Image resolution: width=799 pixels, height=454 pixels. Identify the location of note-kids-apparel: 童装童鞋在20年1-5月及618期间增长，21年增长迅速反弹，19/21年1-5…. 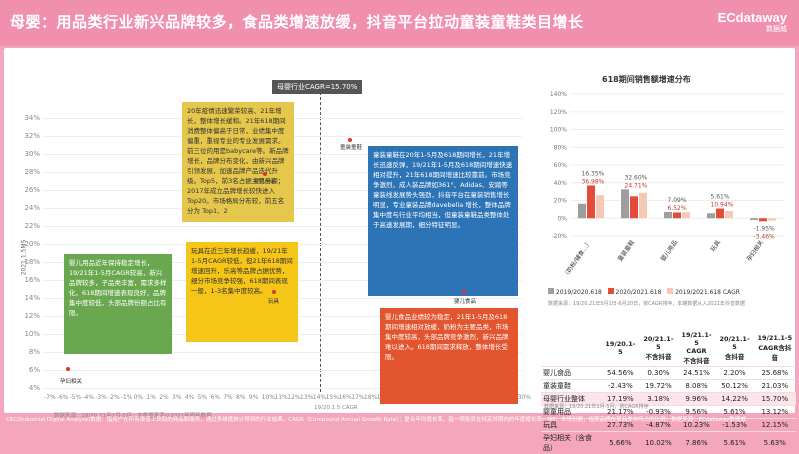
(443, 221).